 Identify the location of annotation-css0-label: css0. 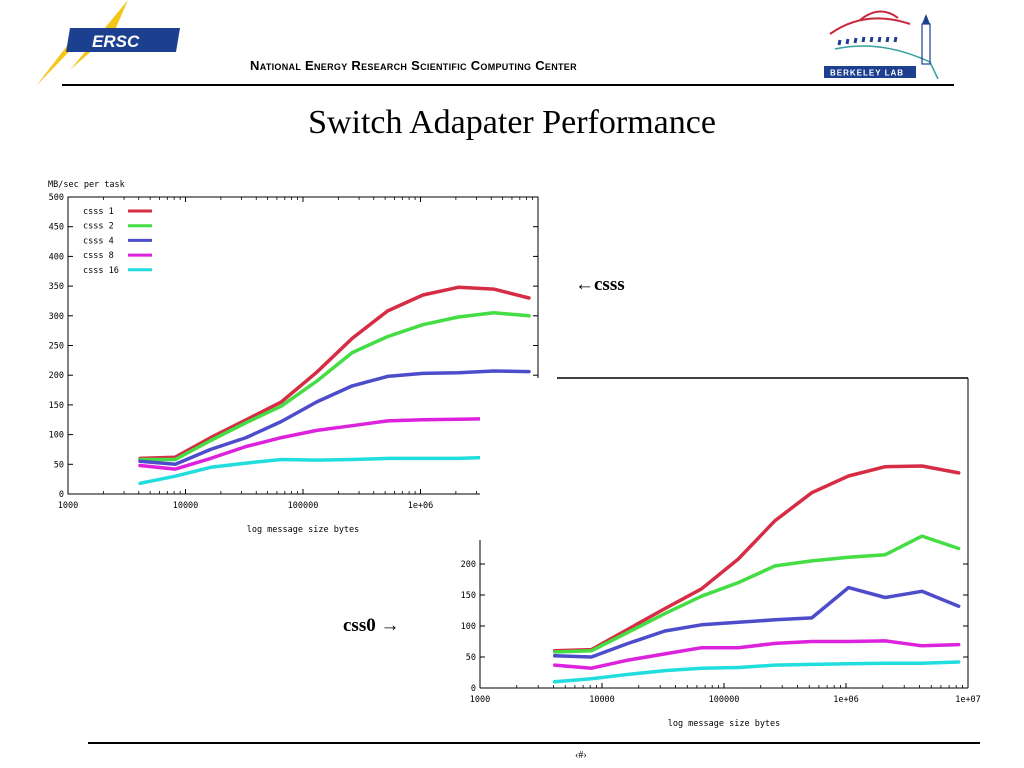
(359, 625).